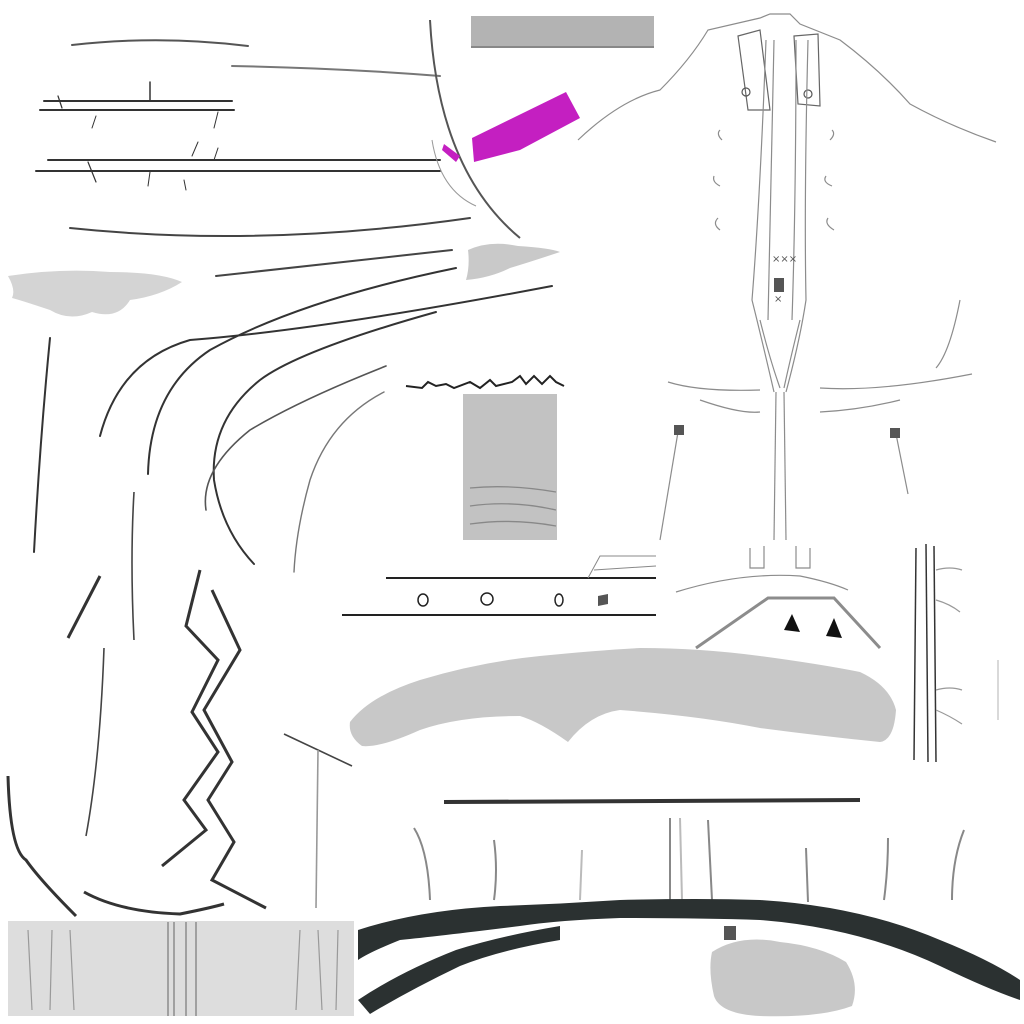 The width and height of the screenshot is (1024, 1024). Describe the element at coordinates (622, 567) in the screenshot. I see `strip-corner-lines` at that location.